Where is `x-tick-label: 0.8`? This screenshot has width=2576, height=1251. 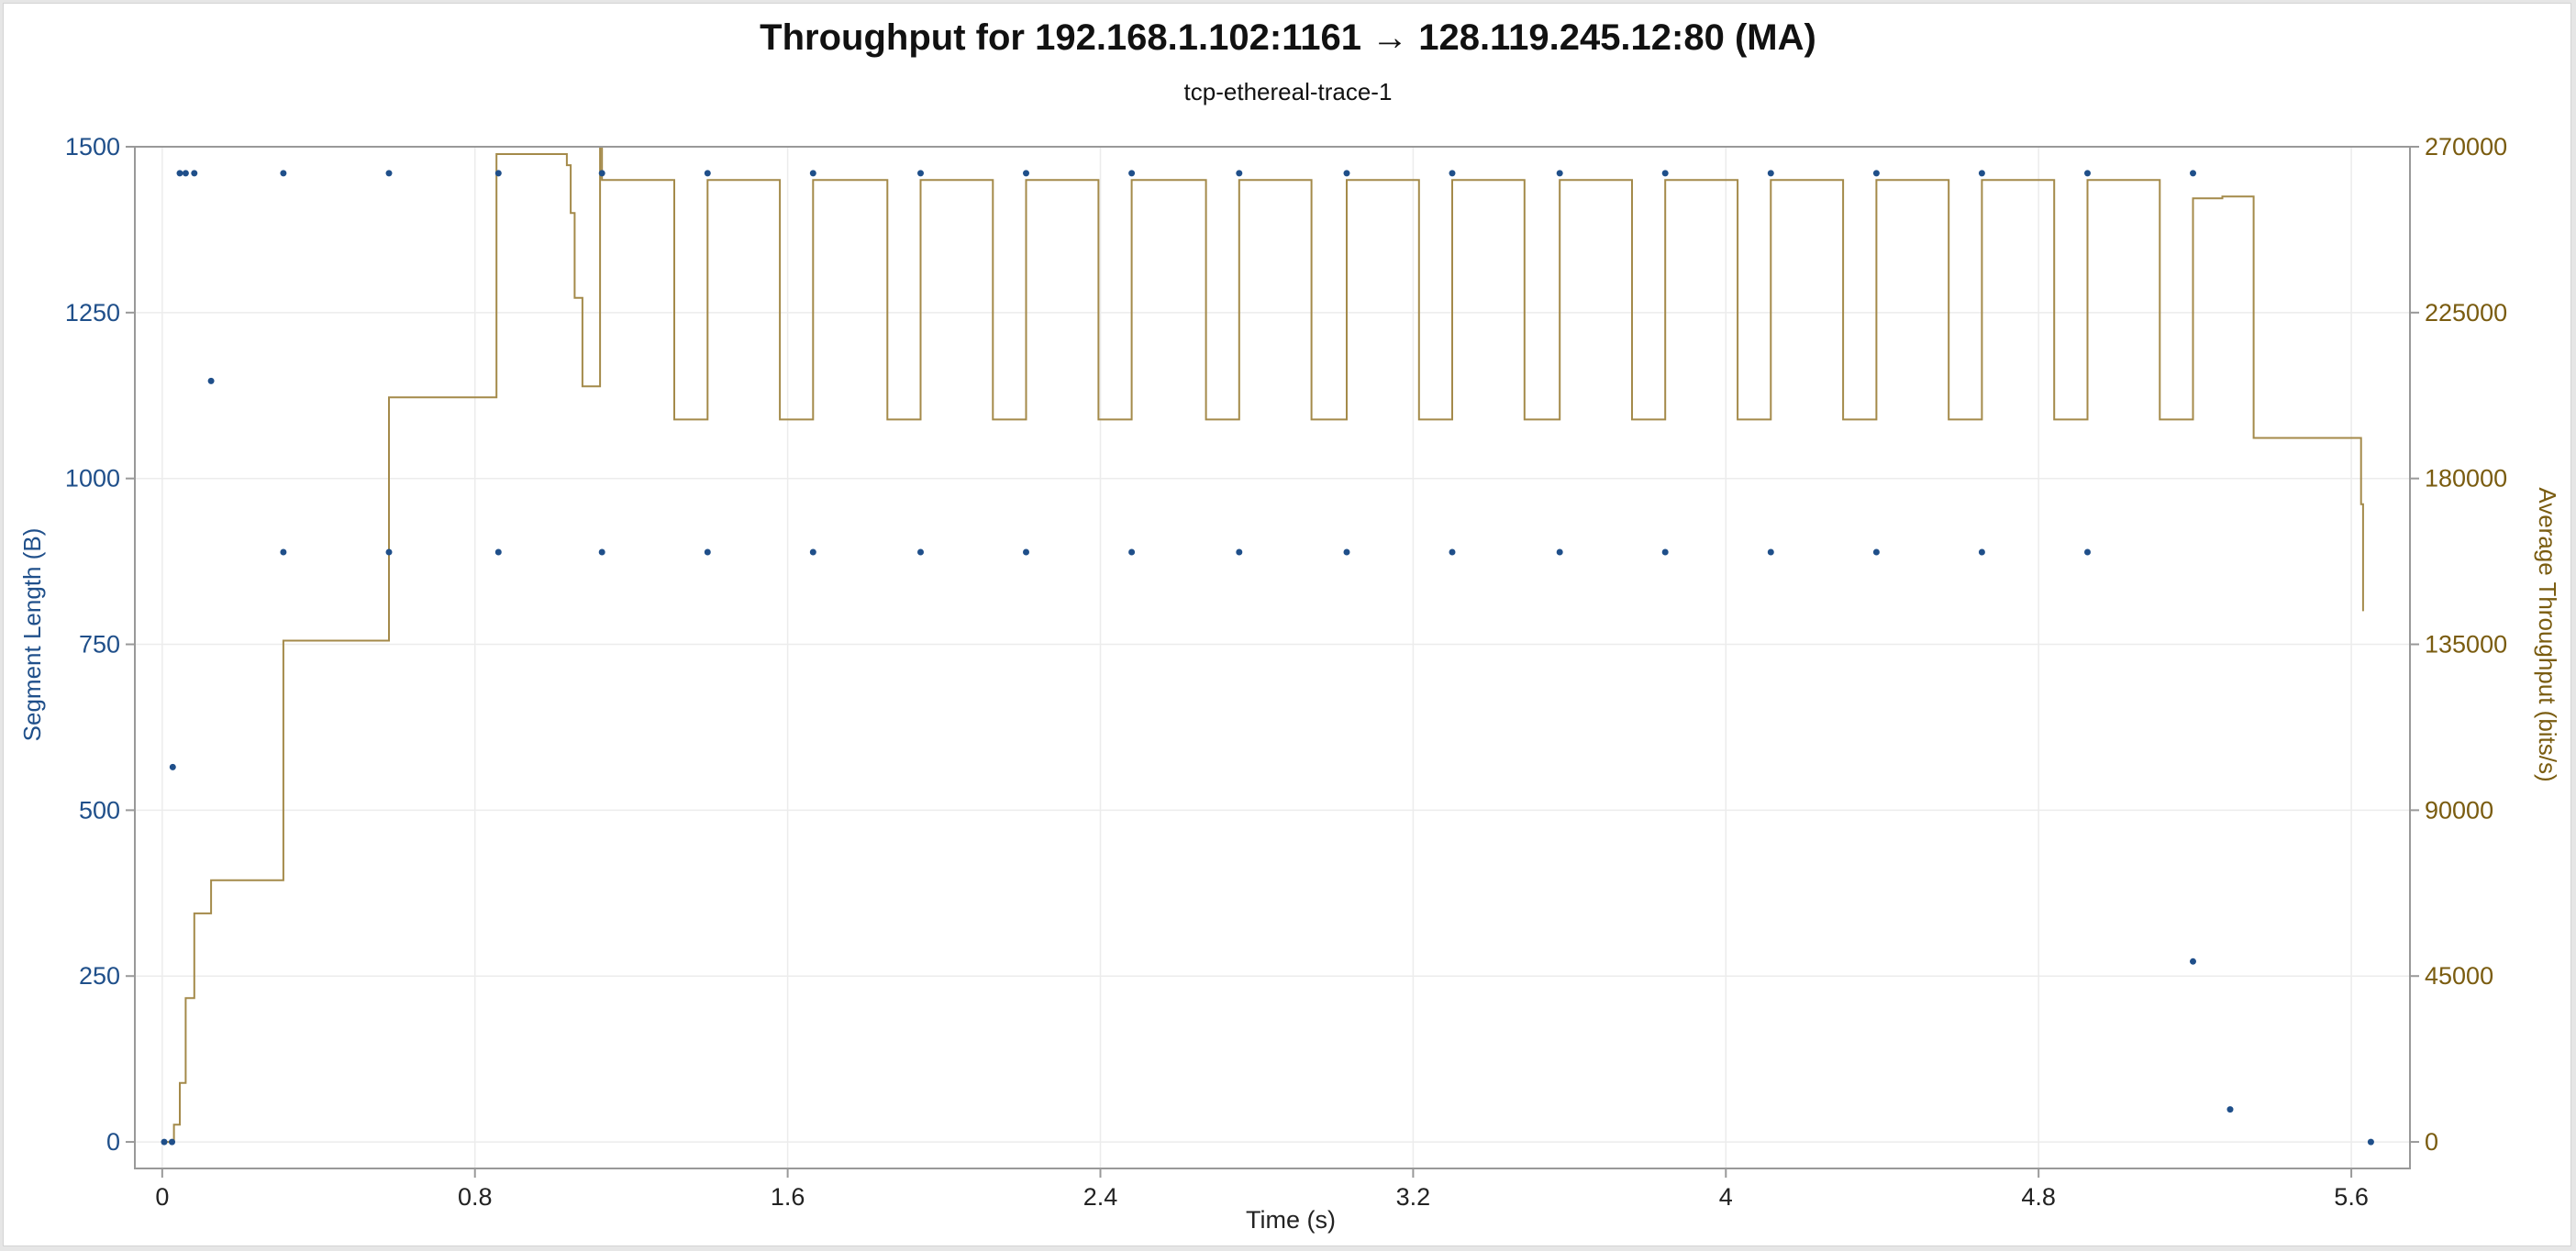 x-tick-label: 0.8 is located at coordinates (475, 1197).